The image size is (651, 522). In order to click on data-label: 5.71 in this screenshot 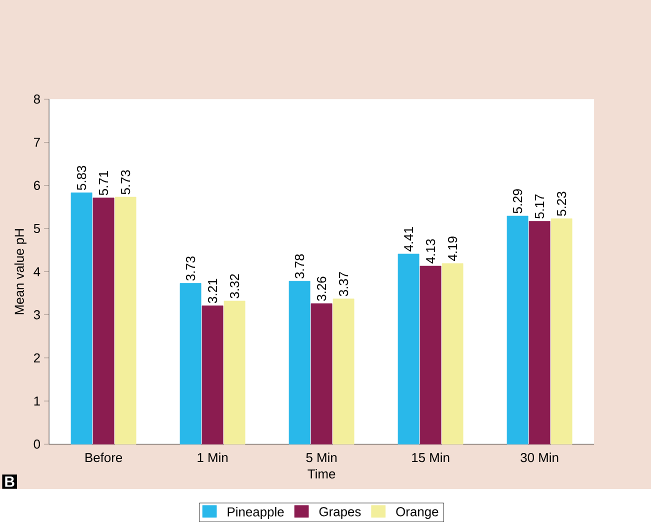, I will do `click(103, 183)`.